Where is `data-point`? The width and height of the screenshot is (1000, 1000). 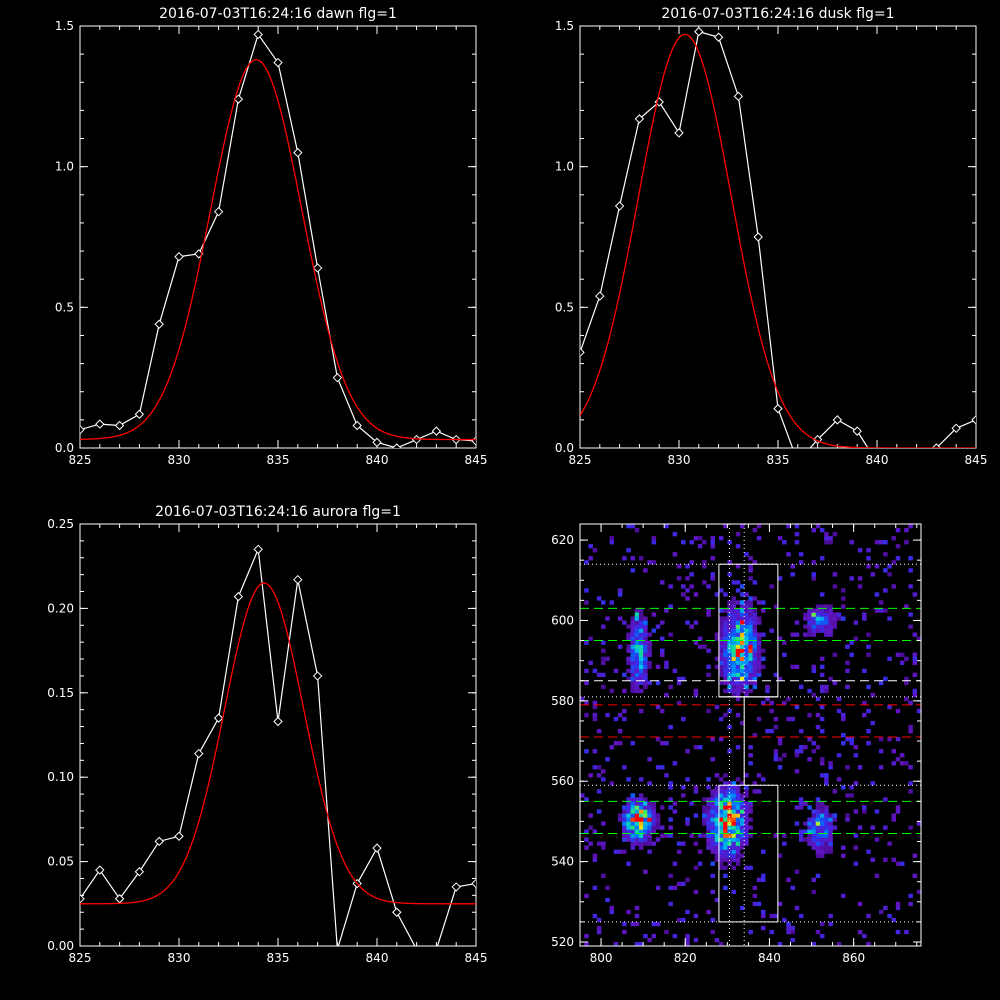 data-point is located at coordinates (936, 445).